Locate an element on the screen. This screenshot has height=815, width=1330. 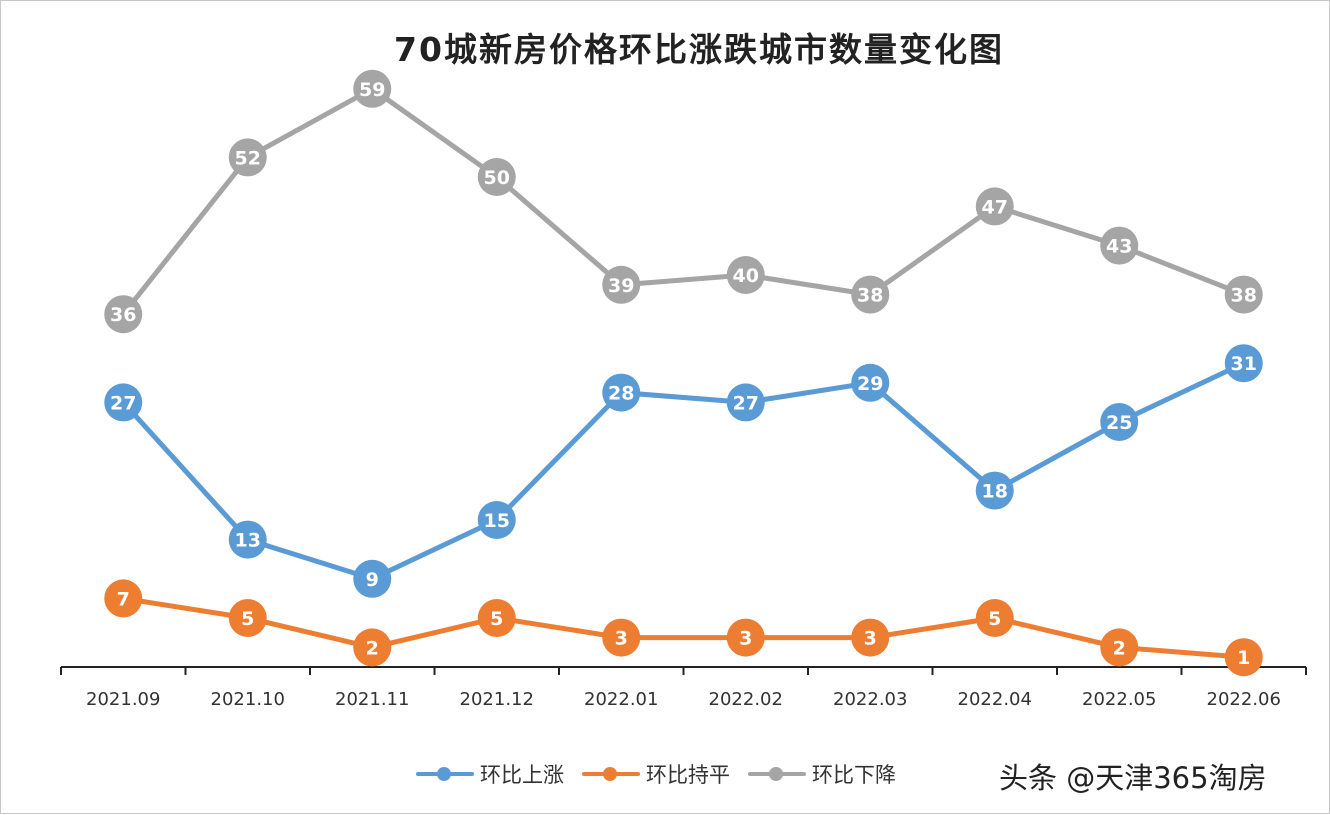
legend-item-fall: 环比下降 is located at coordinates (822, 774).